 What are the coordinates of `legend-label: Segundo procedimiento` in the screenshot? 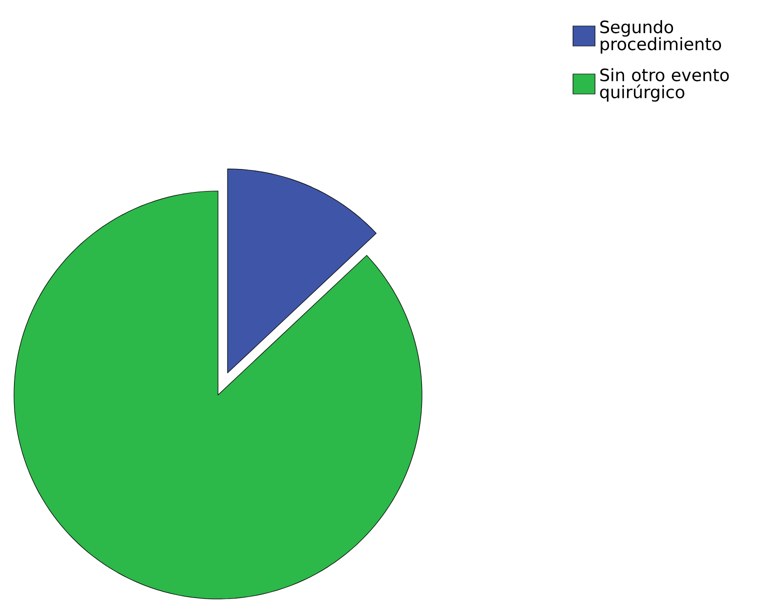 It's located at (661, 37).